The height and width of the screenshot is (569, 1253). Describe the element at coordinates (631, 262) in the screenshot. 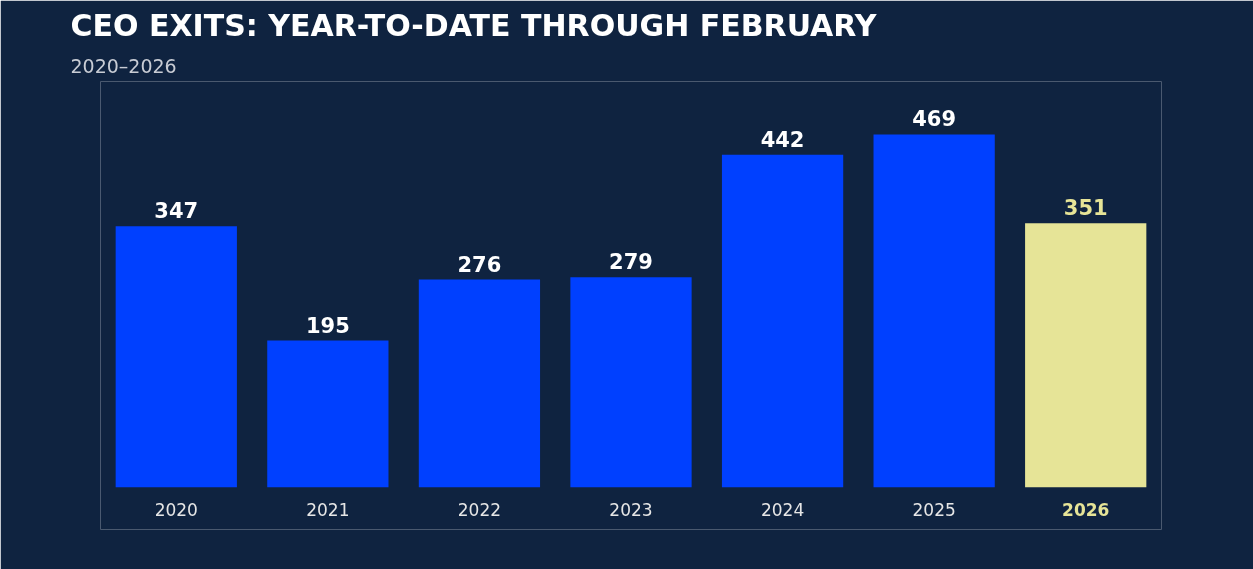

I see `data-label: 279` at that location.